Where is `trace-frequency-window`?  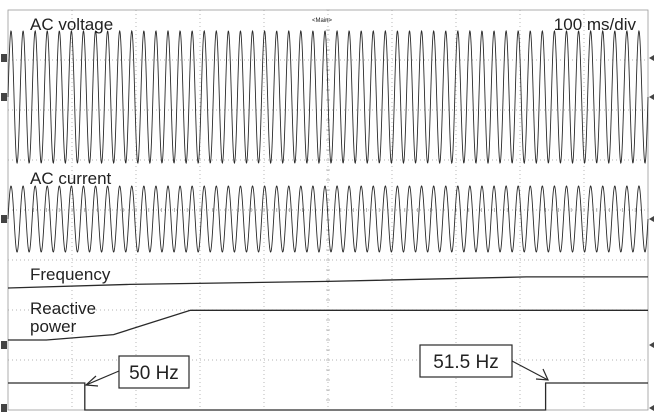 trace-frequency-window is located at coordinates (328, 396).